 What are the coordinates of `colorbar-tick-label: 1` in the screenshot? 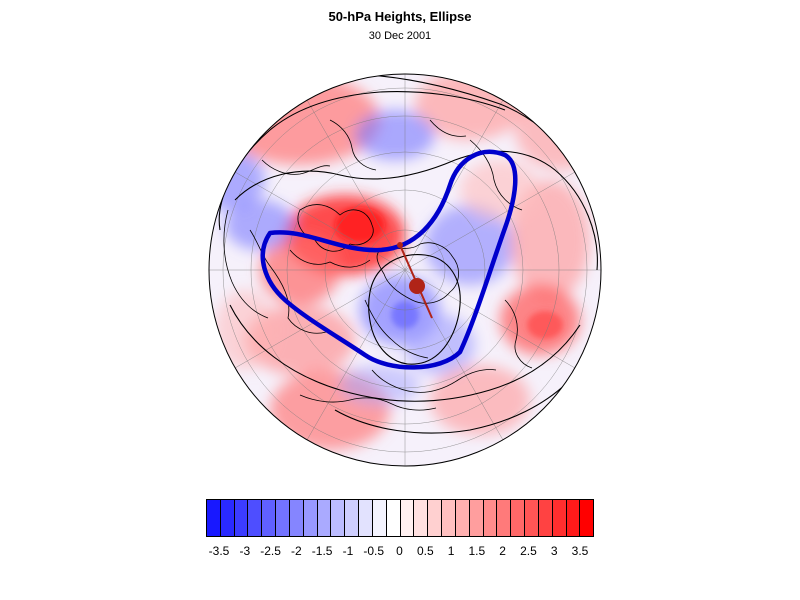 It's located at (451, 551).